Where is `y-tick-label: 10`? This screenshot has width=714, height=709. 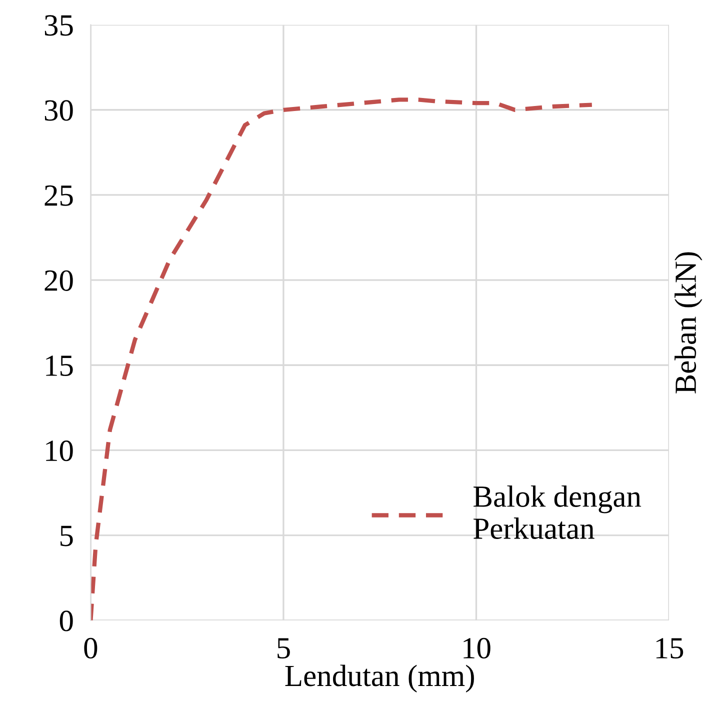 y-tick-label: 10 is located at coordinates (59, 451).